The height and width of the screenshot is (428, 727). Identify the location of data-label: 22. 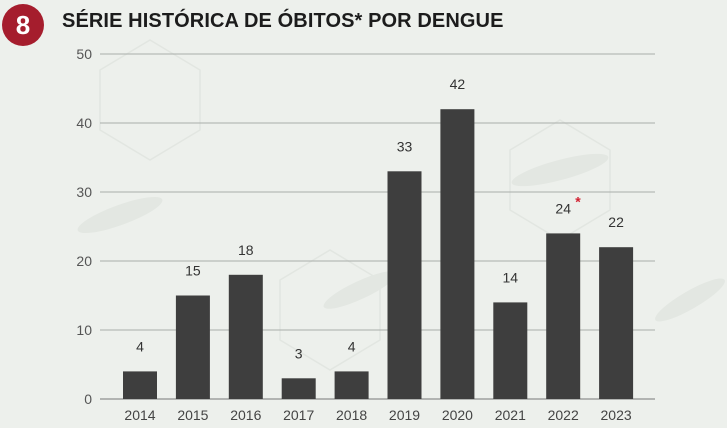
(616, 222).